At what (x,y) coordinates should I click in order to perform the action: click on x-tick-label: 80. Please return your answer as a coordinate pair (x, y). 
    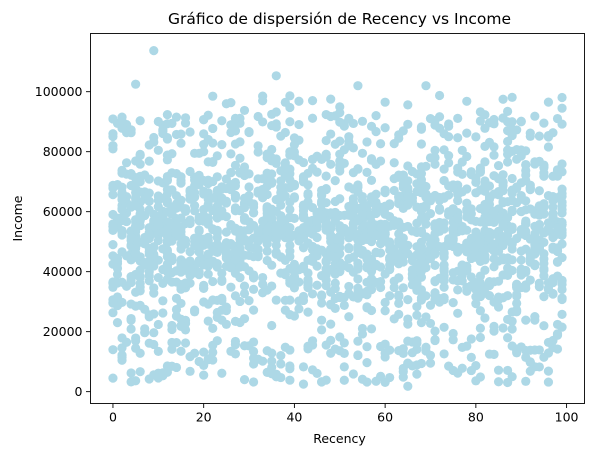
    Looking at the image, I should click on (476, 417).